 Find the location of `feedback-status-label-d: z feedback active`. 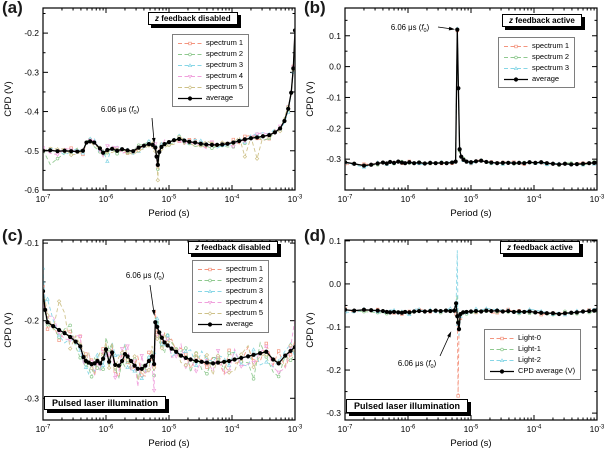

feedback-status-label-d: z feedback active is located at coordinates (540, 247).